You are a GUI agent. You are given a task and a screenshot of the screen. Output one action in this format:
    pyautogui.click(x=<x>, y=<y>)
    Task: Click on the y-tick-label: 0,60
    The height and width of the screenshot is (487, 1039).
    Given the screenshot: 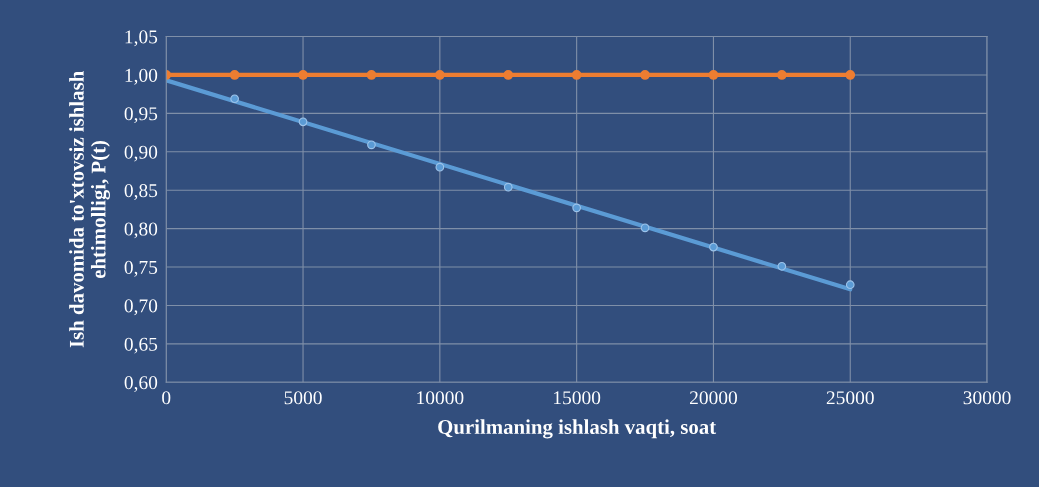 What is the action you would take?
    pyautogui.click(x=141, y=384)
    